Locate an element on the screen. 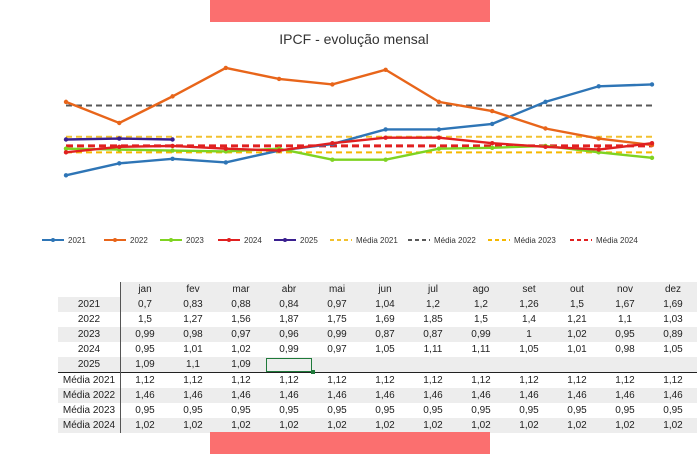  table-cell: 1,04 is located at coordinates (385, 304).